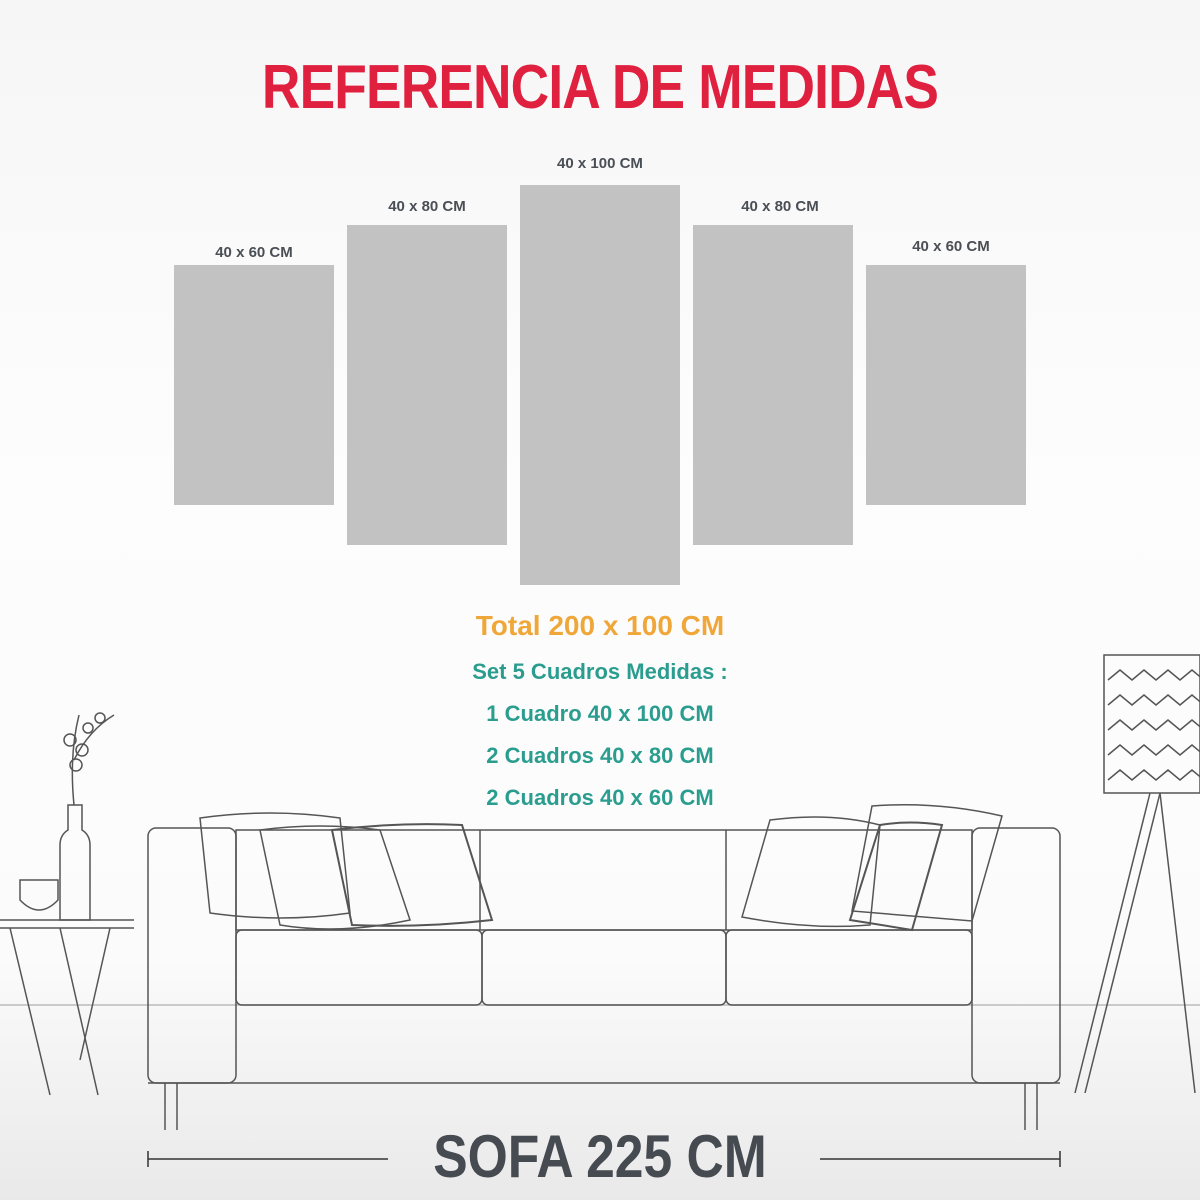 This screenshot has height=1200, width=1200. Describe the element at coordinates (604, 1159) in the screenshot. I see `sofa-dimension-line` at that location.